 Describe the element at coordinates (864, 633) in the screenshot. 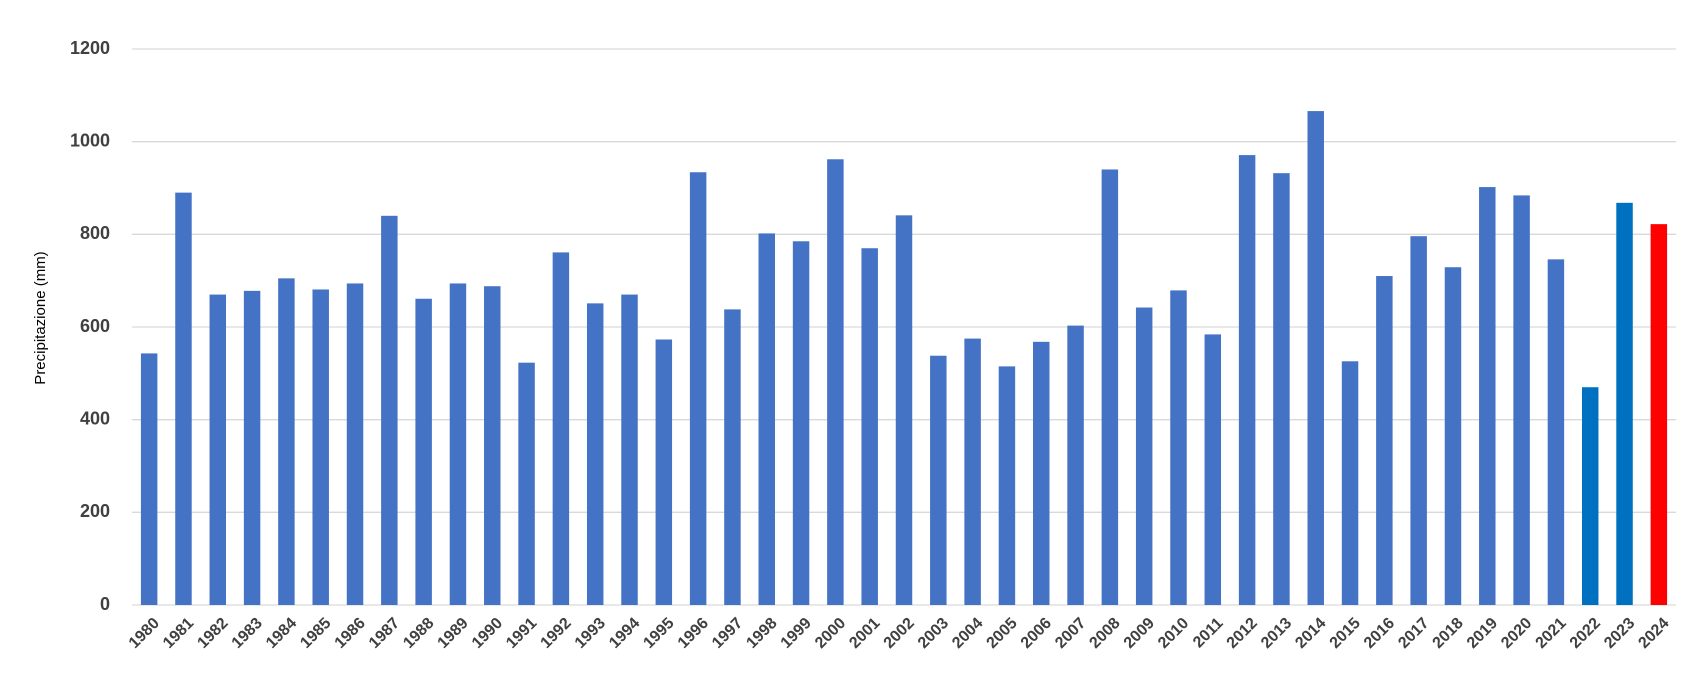

I see `x-tick-label: 2001` at that location.